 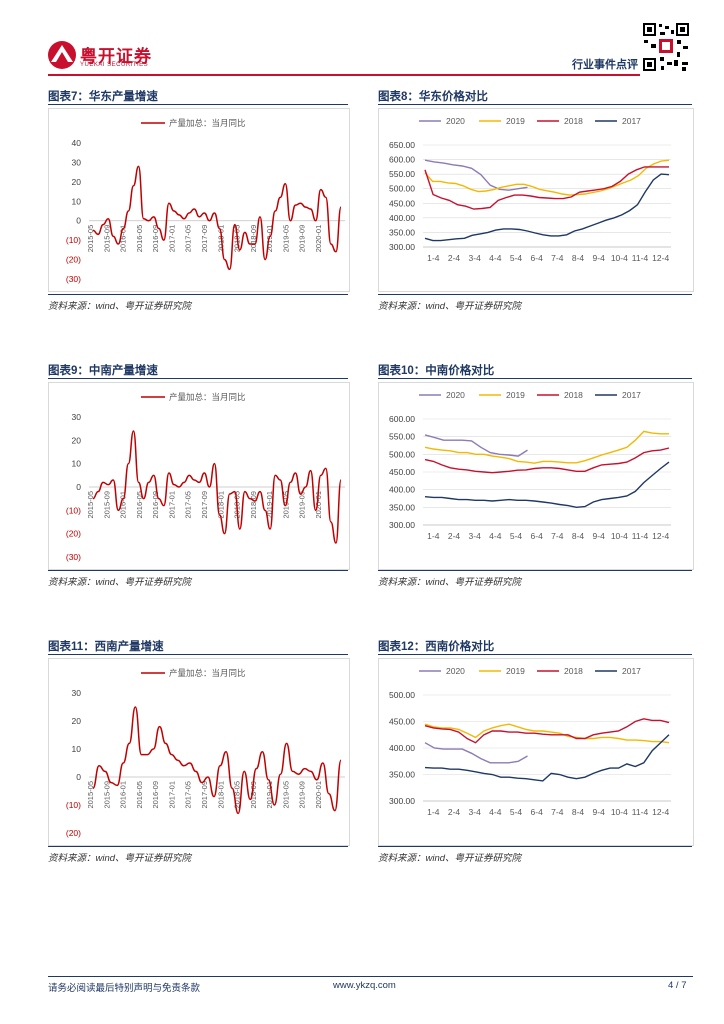 What do you see at coordinates (433, 97) in the screenshot?
I see `chart-title-c8: 图表8：华东价格对比` at bounding box center [433, 97].